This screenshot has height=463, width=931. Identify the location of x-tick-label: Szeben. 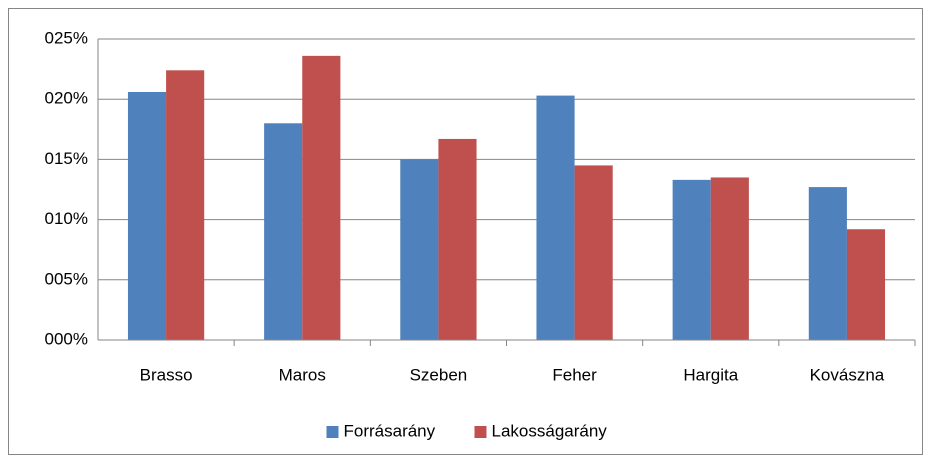
(439, 374).